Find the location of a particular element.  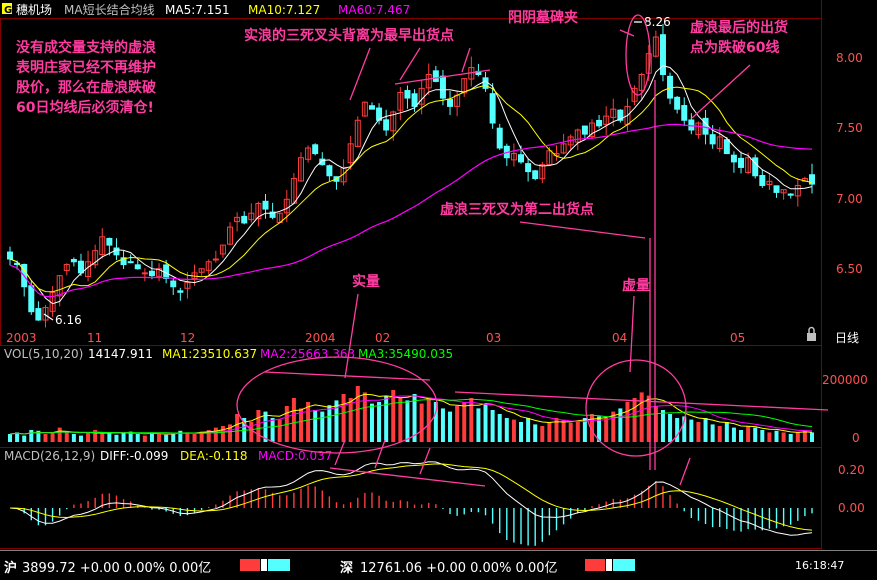

price-tick-label: 7.50 is located at coordinates (849, 128).